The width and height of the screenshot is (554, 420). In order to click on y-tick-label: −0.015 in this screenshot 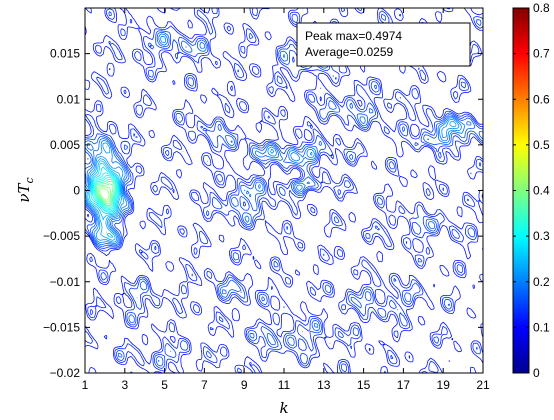, I will do `click(61, 327)`.